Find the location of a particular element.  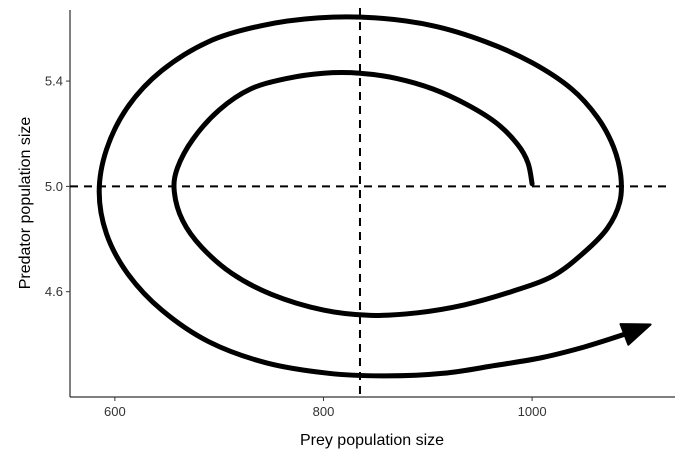

y-tick-label: 5.0 is located at coordinates (54, 186).